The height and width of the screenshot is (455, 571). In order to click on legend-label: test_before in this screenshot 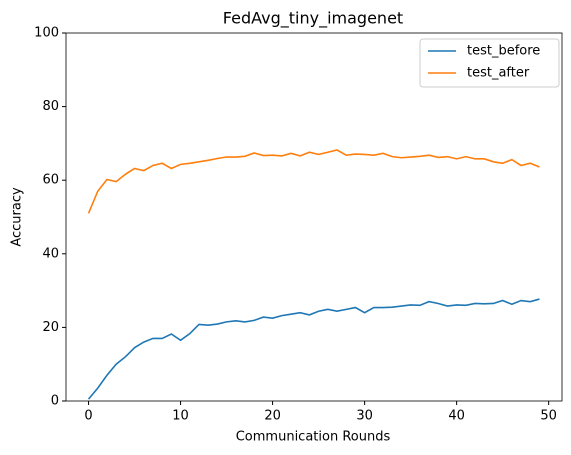, I will do `click(503, 51)`.